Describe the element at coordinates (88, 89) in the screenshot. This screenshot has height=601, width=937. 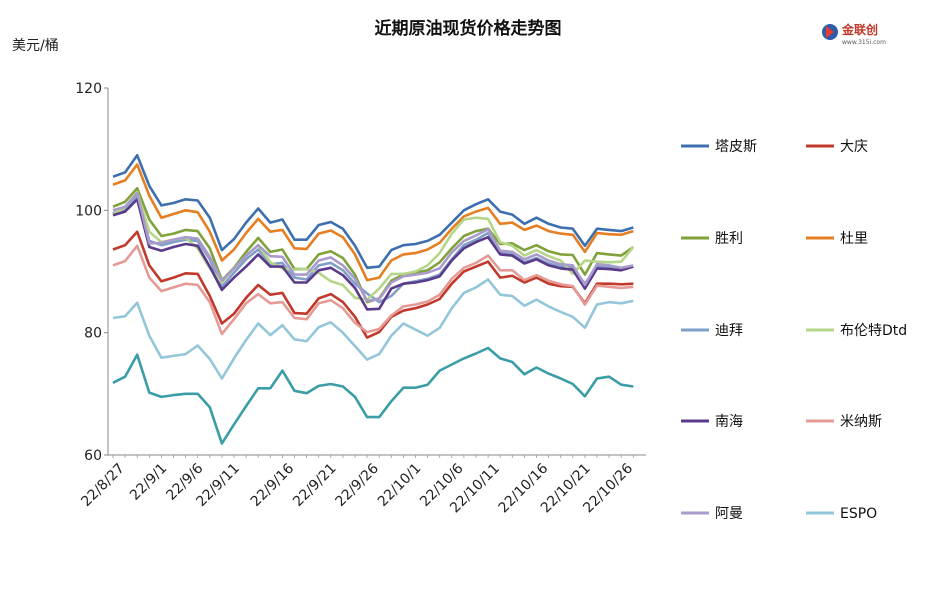
I see `y-tick-label: 120` at that location.